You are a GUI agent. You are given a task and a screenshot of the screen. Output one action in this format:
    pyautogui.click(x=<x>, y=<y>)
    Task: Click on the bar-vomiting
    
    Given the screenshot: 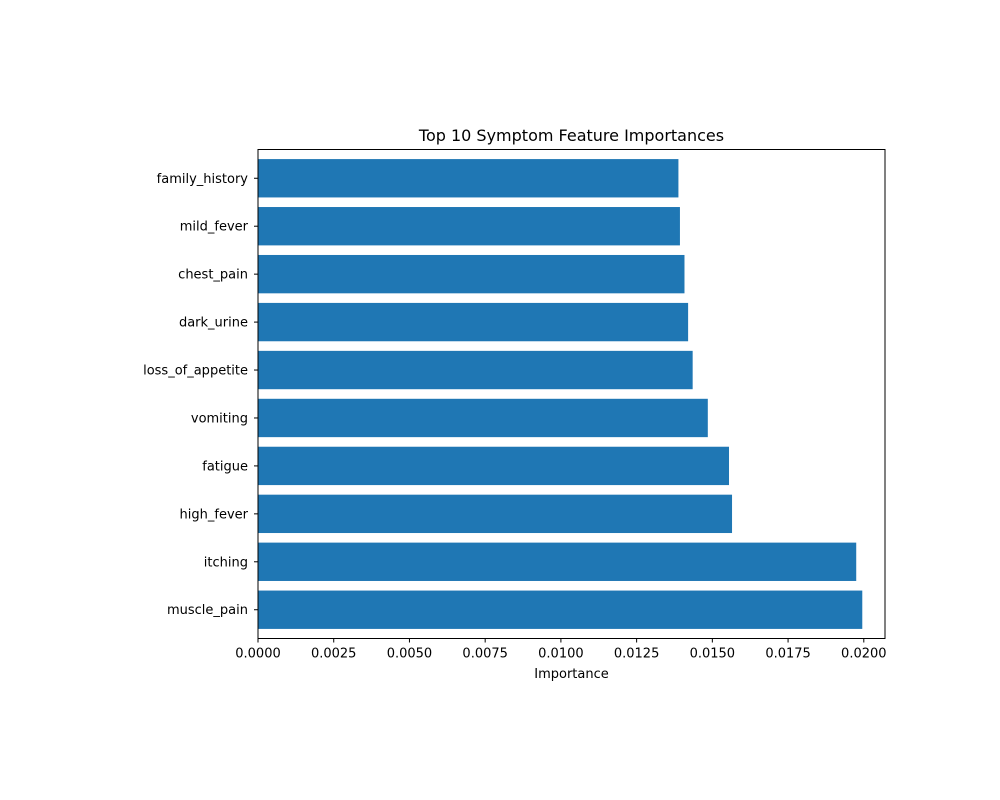 What is the action you would take?
    pyautogui.click(x=483, y=418)
    